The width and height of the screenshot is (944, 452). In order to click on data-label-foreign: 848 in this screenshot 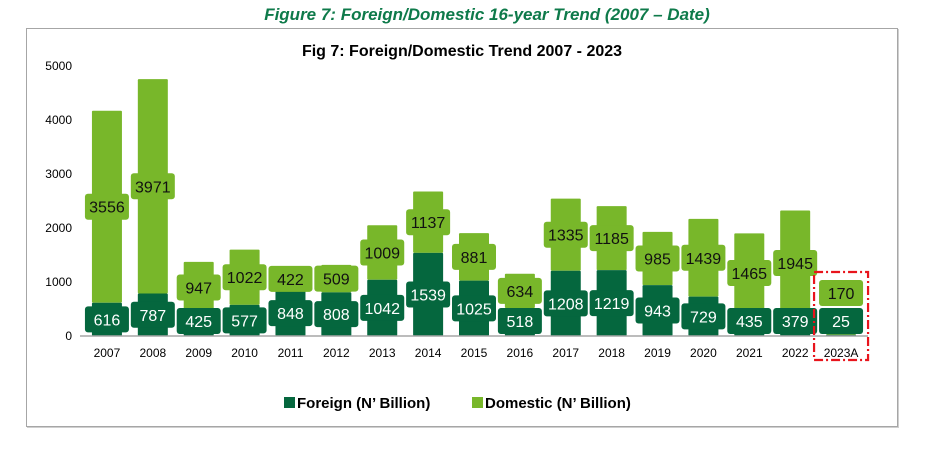, I will do `click(290, 314)`.